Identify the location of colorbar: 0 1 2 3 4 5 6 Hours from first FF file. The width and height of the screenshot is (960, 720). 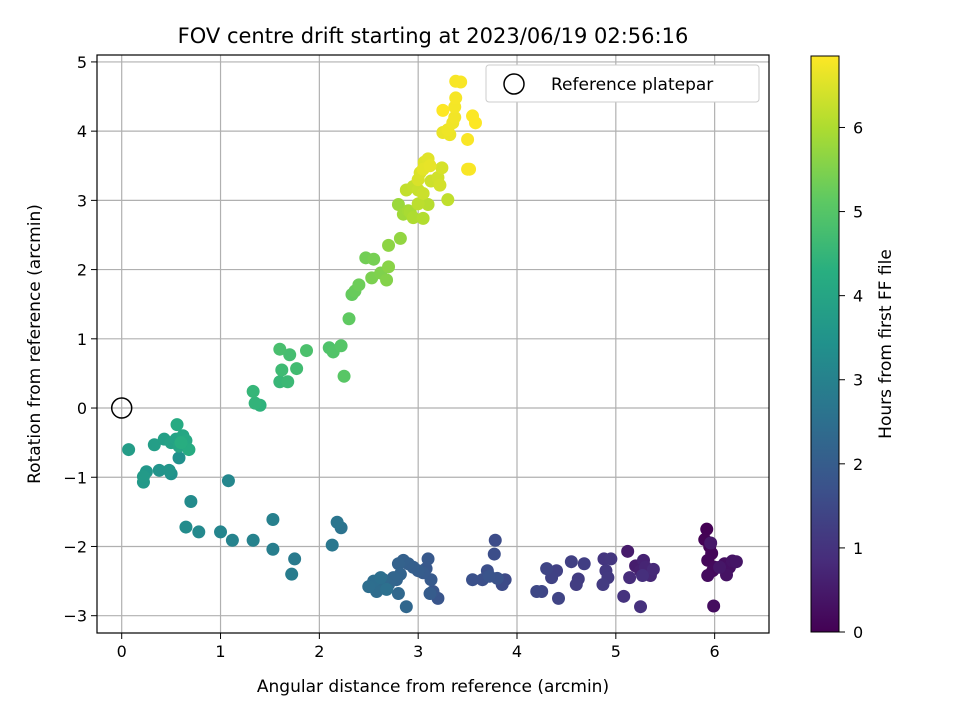
(853, 348).